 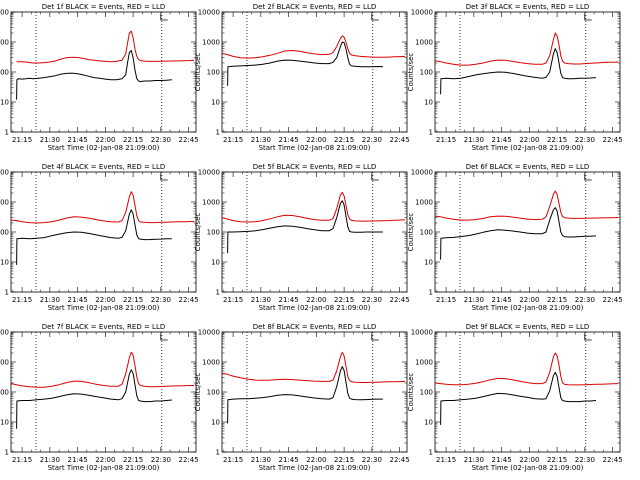 I want to click on panel-title: Det 4f BLACK = Events, RED = LLD, so click(x=103, y=167).